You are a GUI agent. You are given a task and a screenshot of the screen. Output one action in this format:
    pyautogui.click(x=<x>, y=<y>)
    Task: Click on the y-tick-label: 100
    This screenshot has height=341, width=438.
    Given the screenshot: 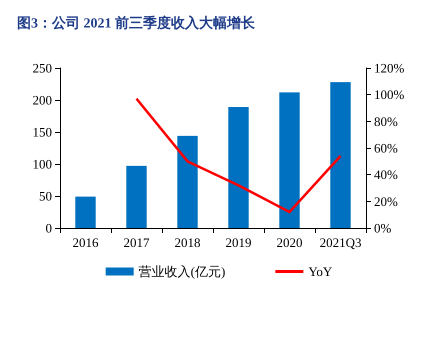 What is the action you would take?
    pyautogui.click(x=42, y=164)
    